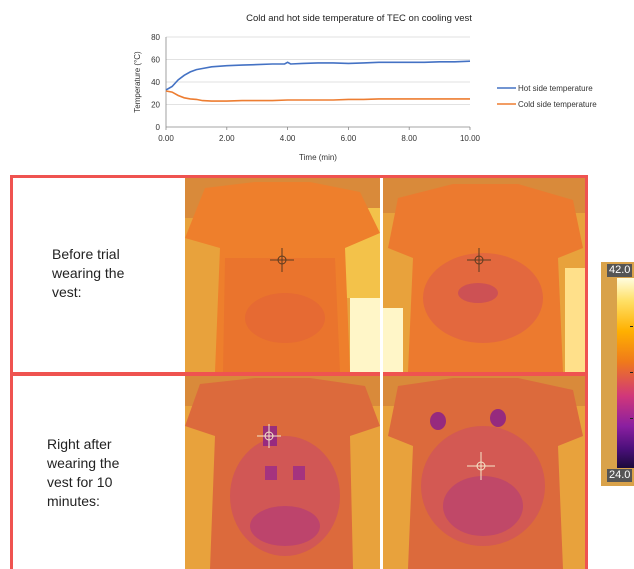 The height and width of the screenshot is (569, 634). I want to click on row-label-before: Before trial wearing the vest:, so click(112, 273).